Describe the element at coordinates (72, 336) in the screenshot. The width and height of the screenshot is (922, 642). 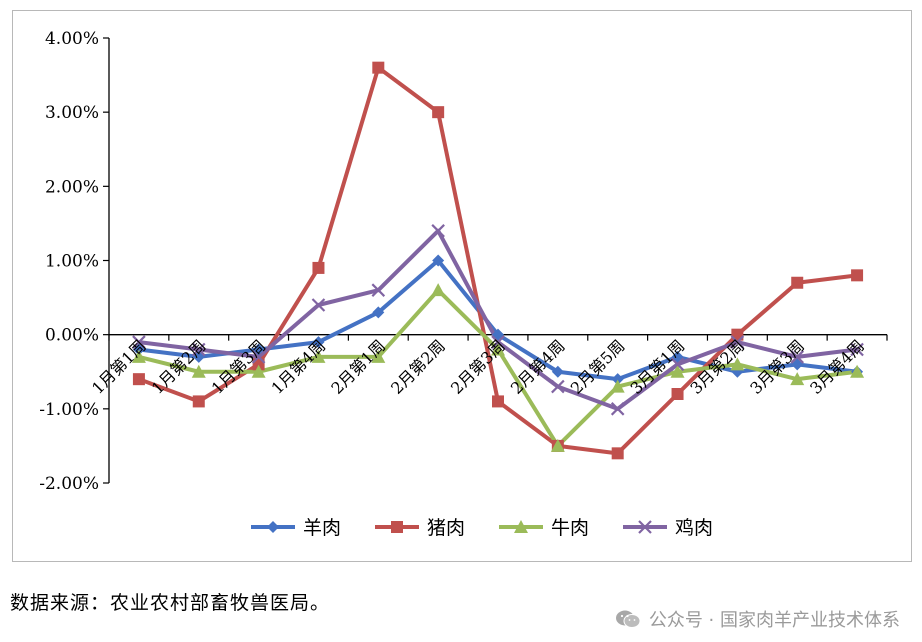
I see `y-tick-label: 0.00%` at that location.